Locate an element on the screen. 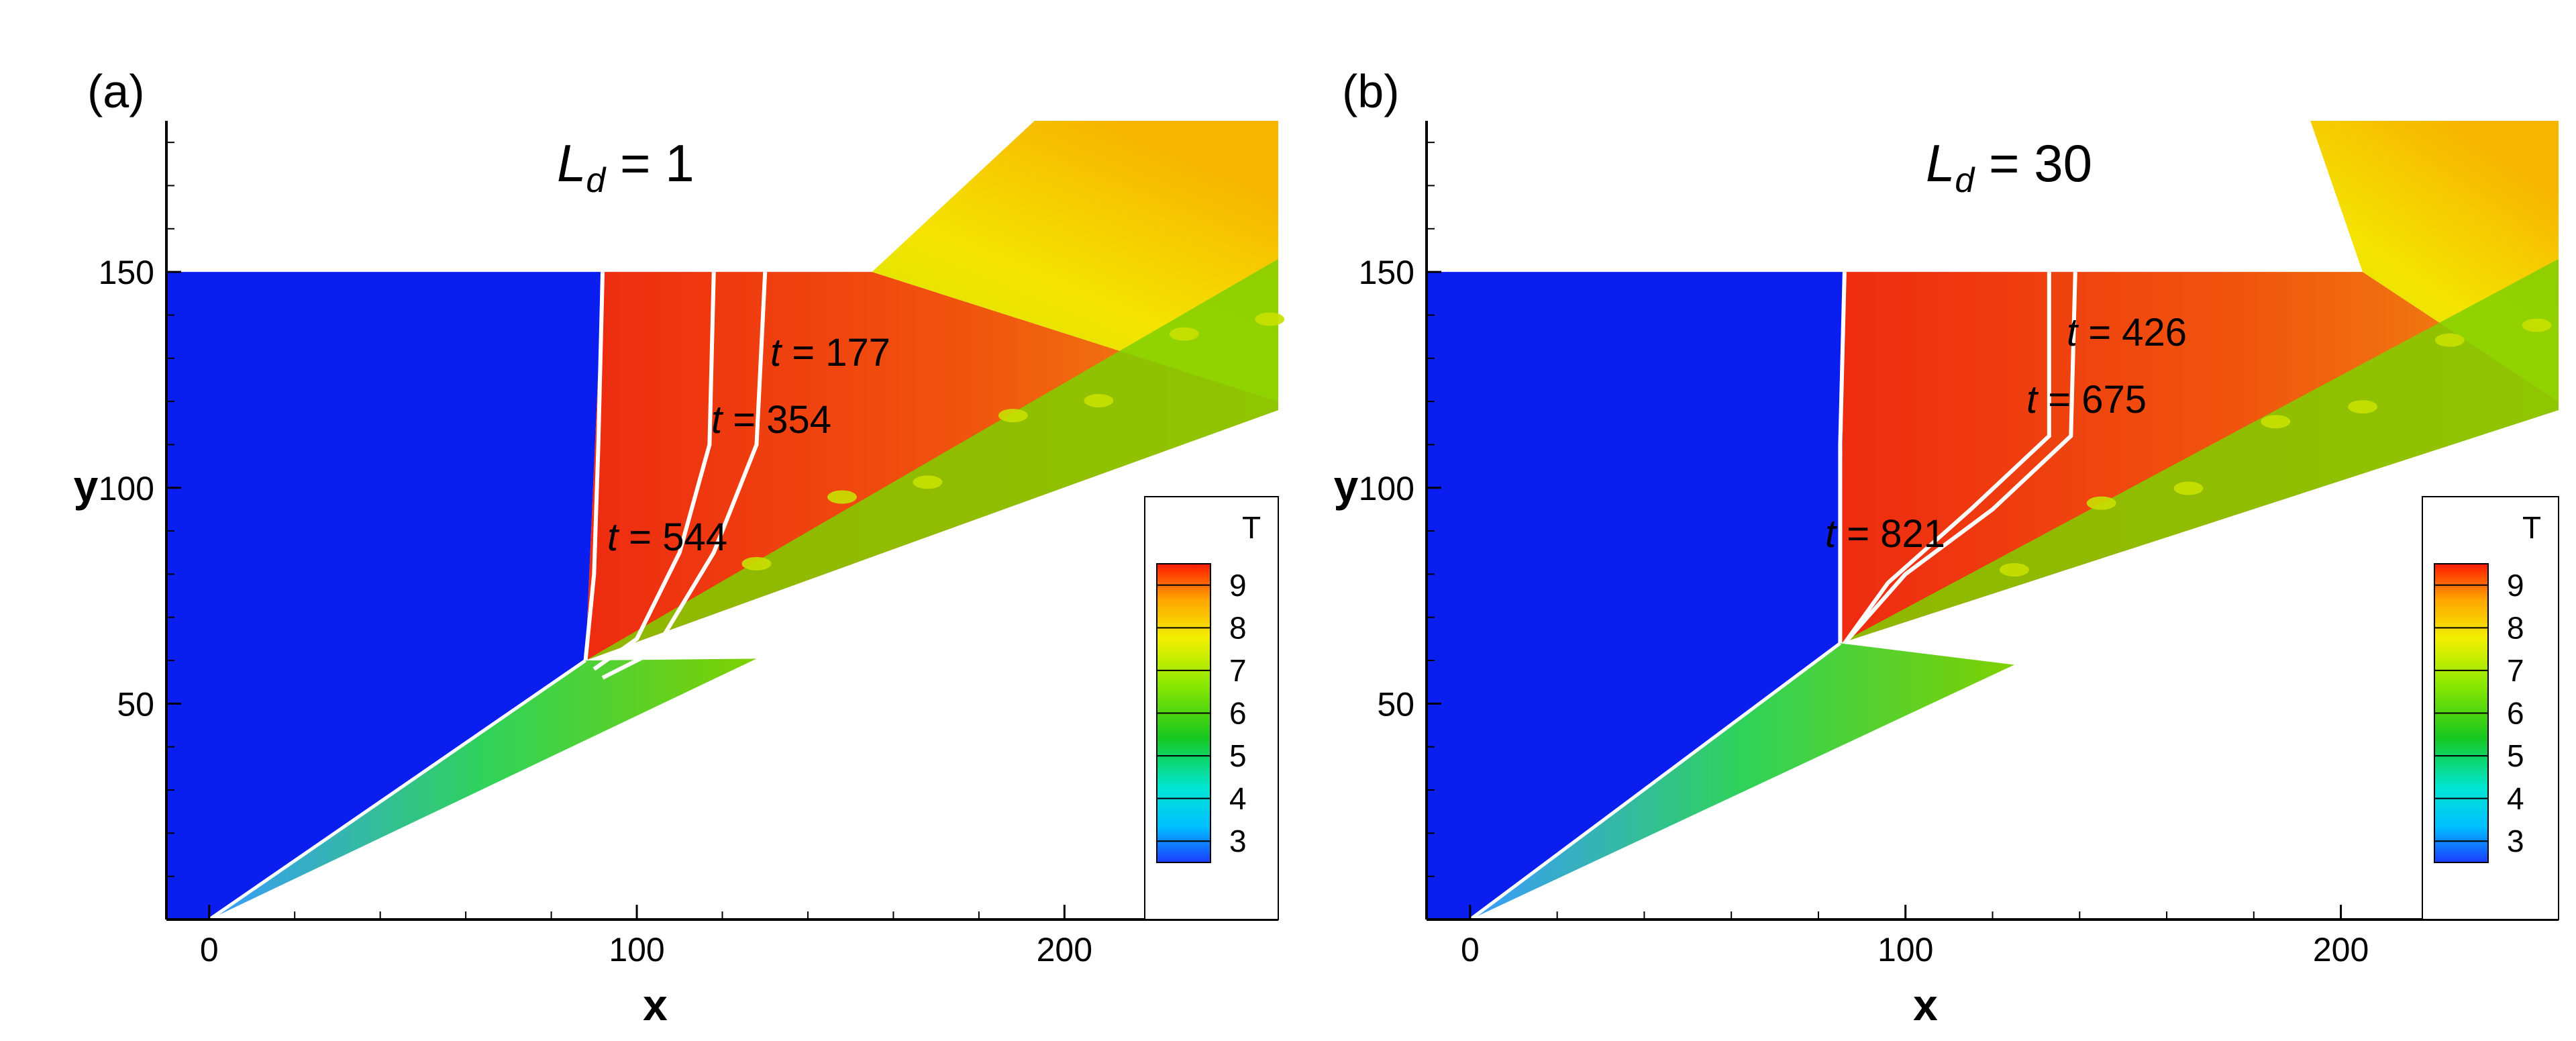 This screenshot has height=1041, width=2576. time-annotation: t = 354 is located at coordinates (771, 420).